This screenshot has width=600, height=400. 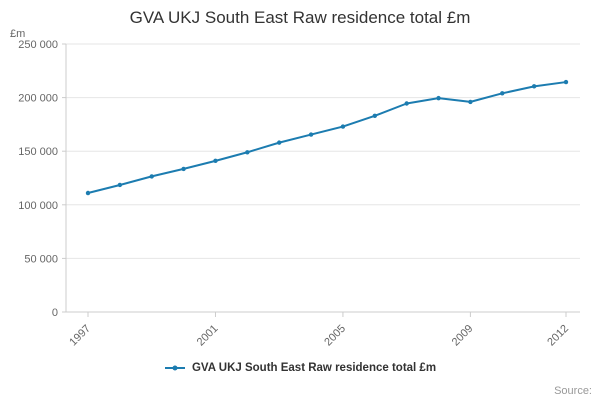 I want to click on y-tick-label: 250 000, so click(x=38, y=45).